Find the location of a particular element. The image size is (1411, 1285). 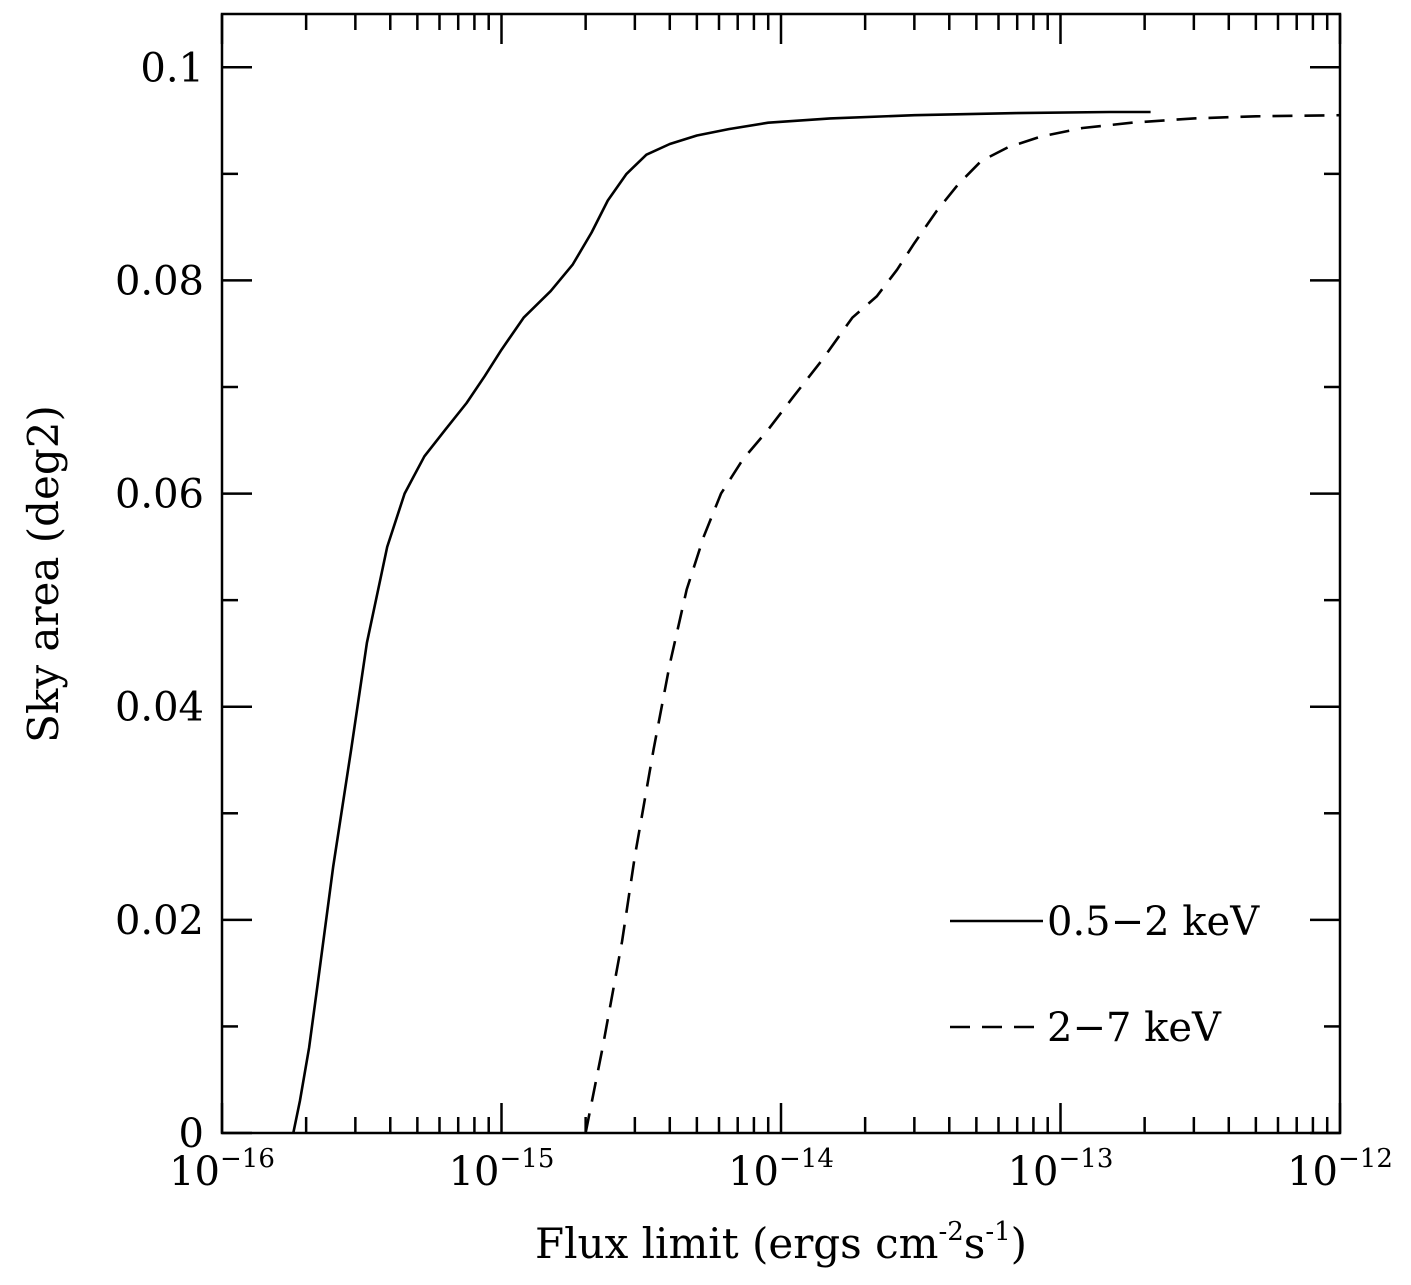

x-tick-label: 10−14 is located at coordinates (781, 1169).